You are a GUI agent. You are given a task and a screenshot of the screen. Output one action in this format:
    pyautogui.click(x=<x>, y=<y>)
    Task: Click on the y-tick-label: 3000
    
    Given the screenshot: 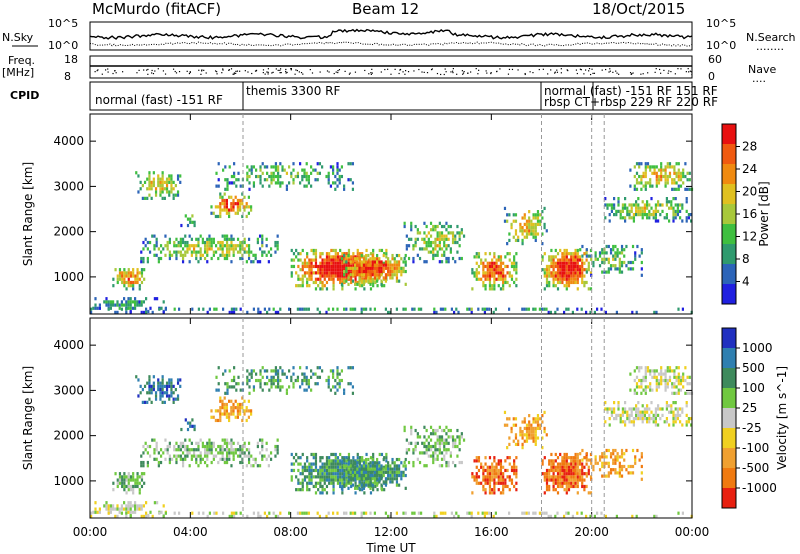 What is the action you would take?
    pyautogui.click(x=68, y=390)
    